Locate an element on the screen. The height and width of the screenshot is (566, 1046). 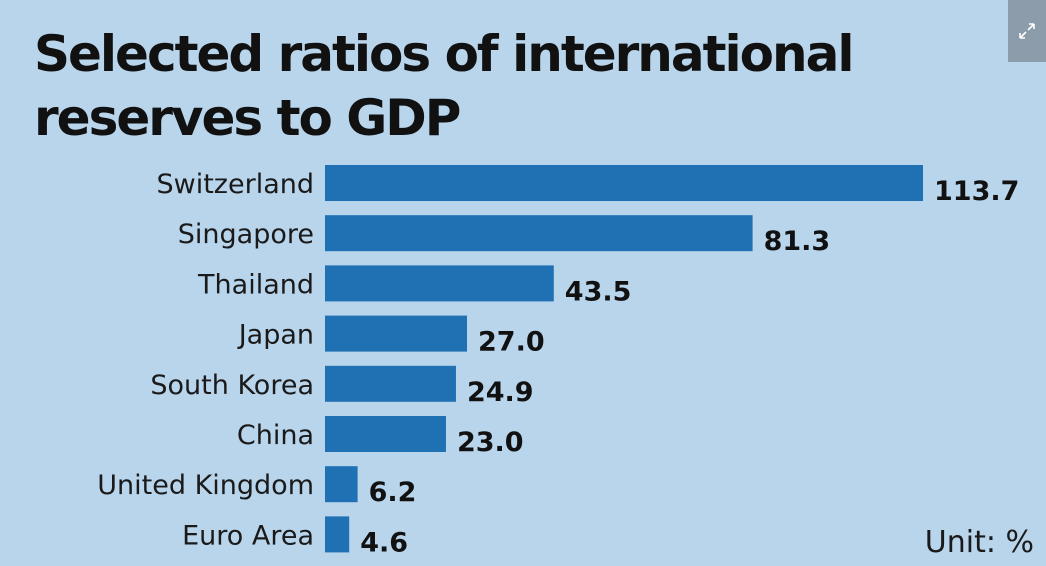
value-label-thailand: 43.5 is located at coordinates (598, 291).